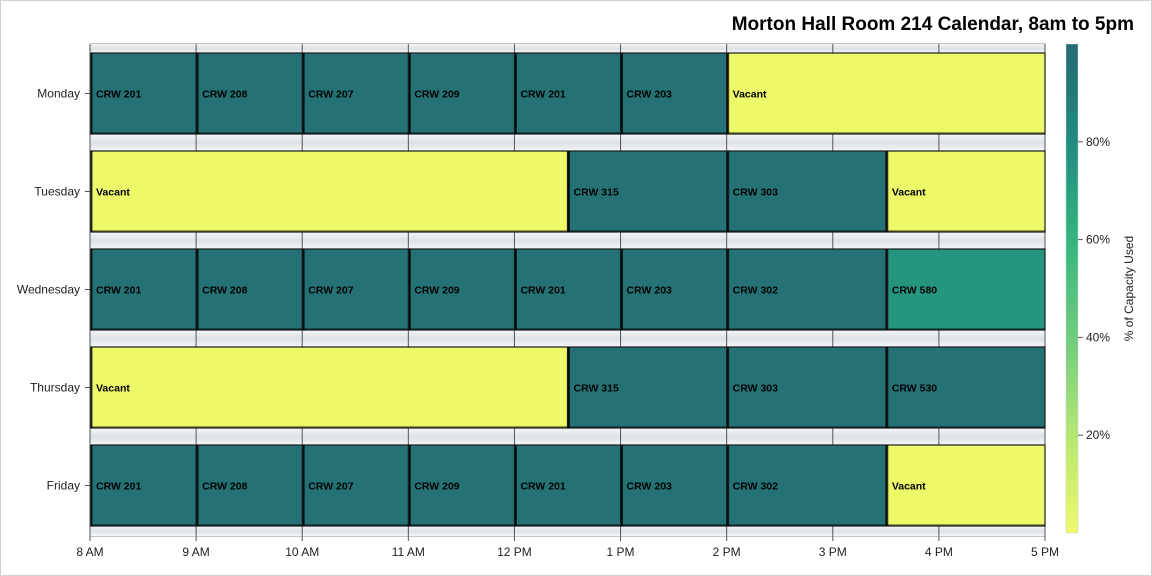 Image resolution: width=1152 pixels, height=576 pixels. I want to click on x-tick-label: 12 PM, so click(514, 552).